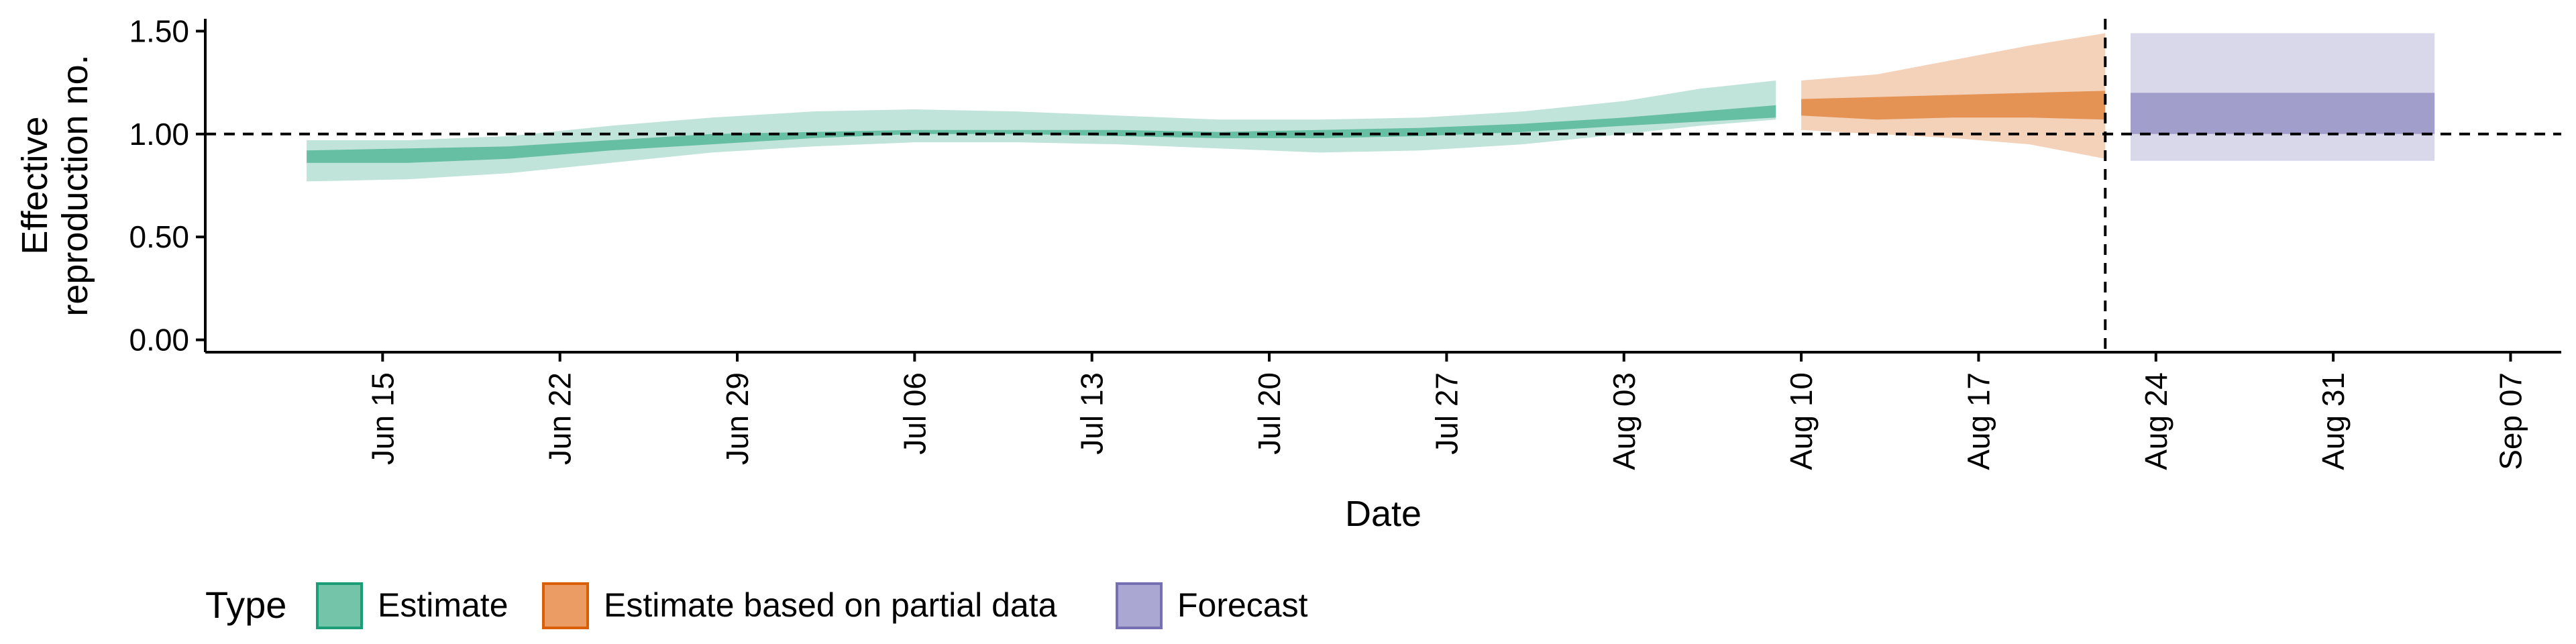  Describe the element at coordinates (737, 418) in the screenshot. I see `x-tick-label: Jun 29` at that location.